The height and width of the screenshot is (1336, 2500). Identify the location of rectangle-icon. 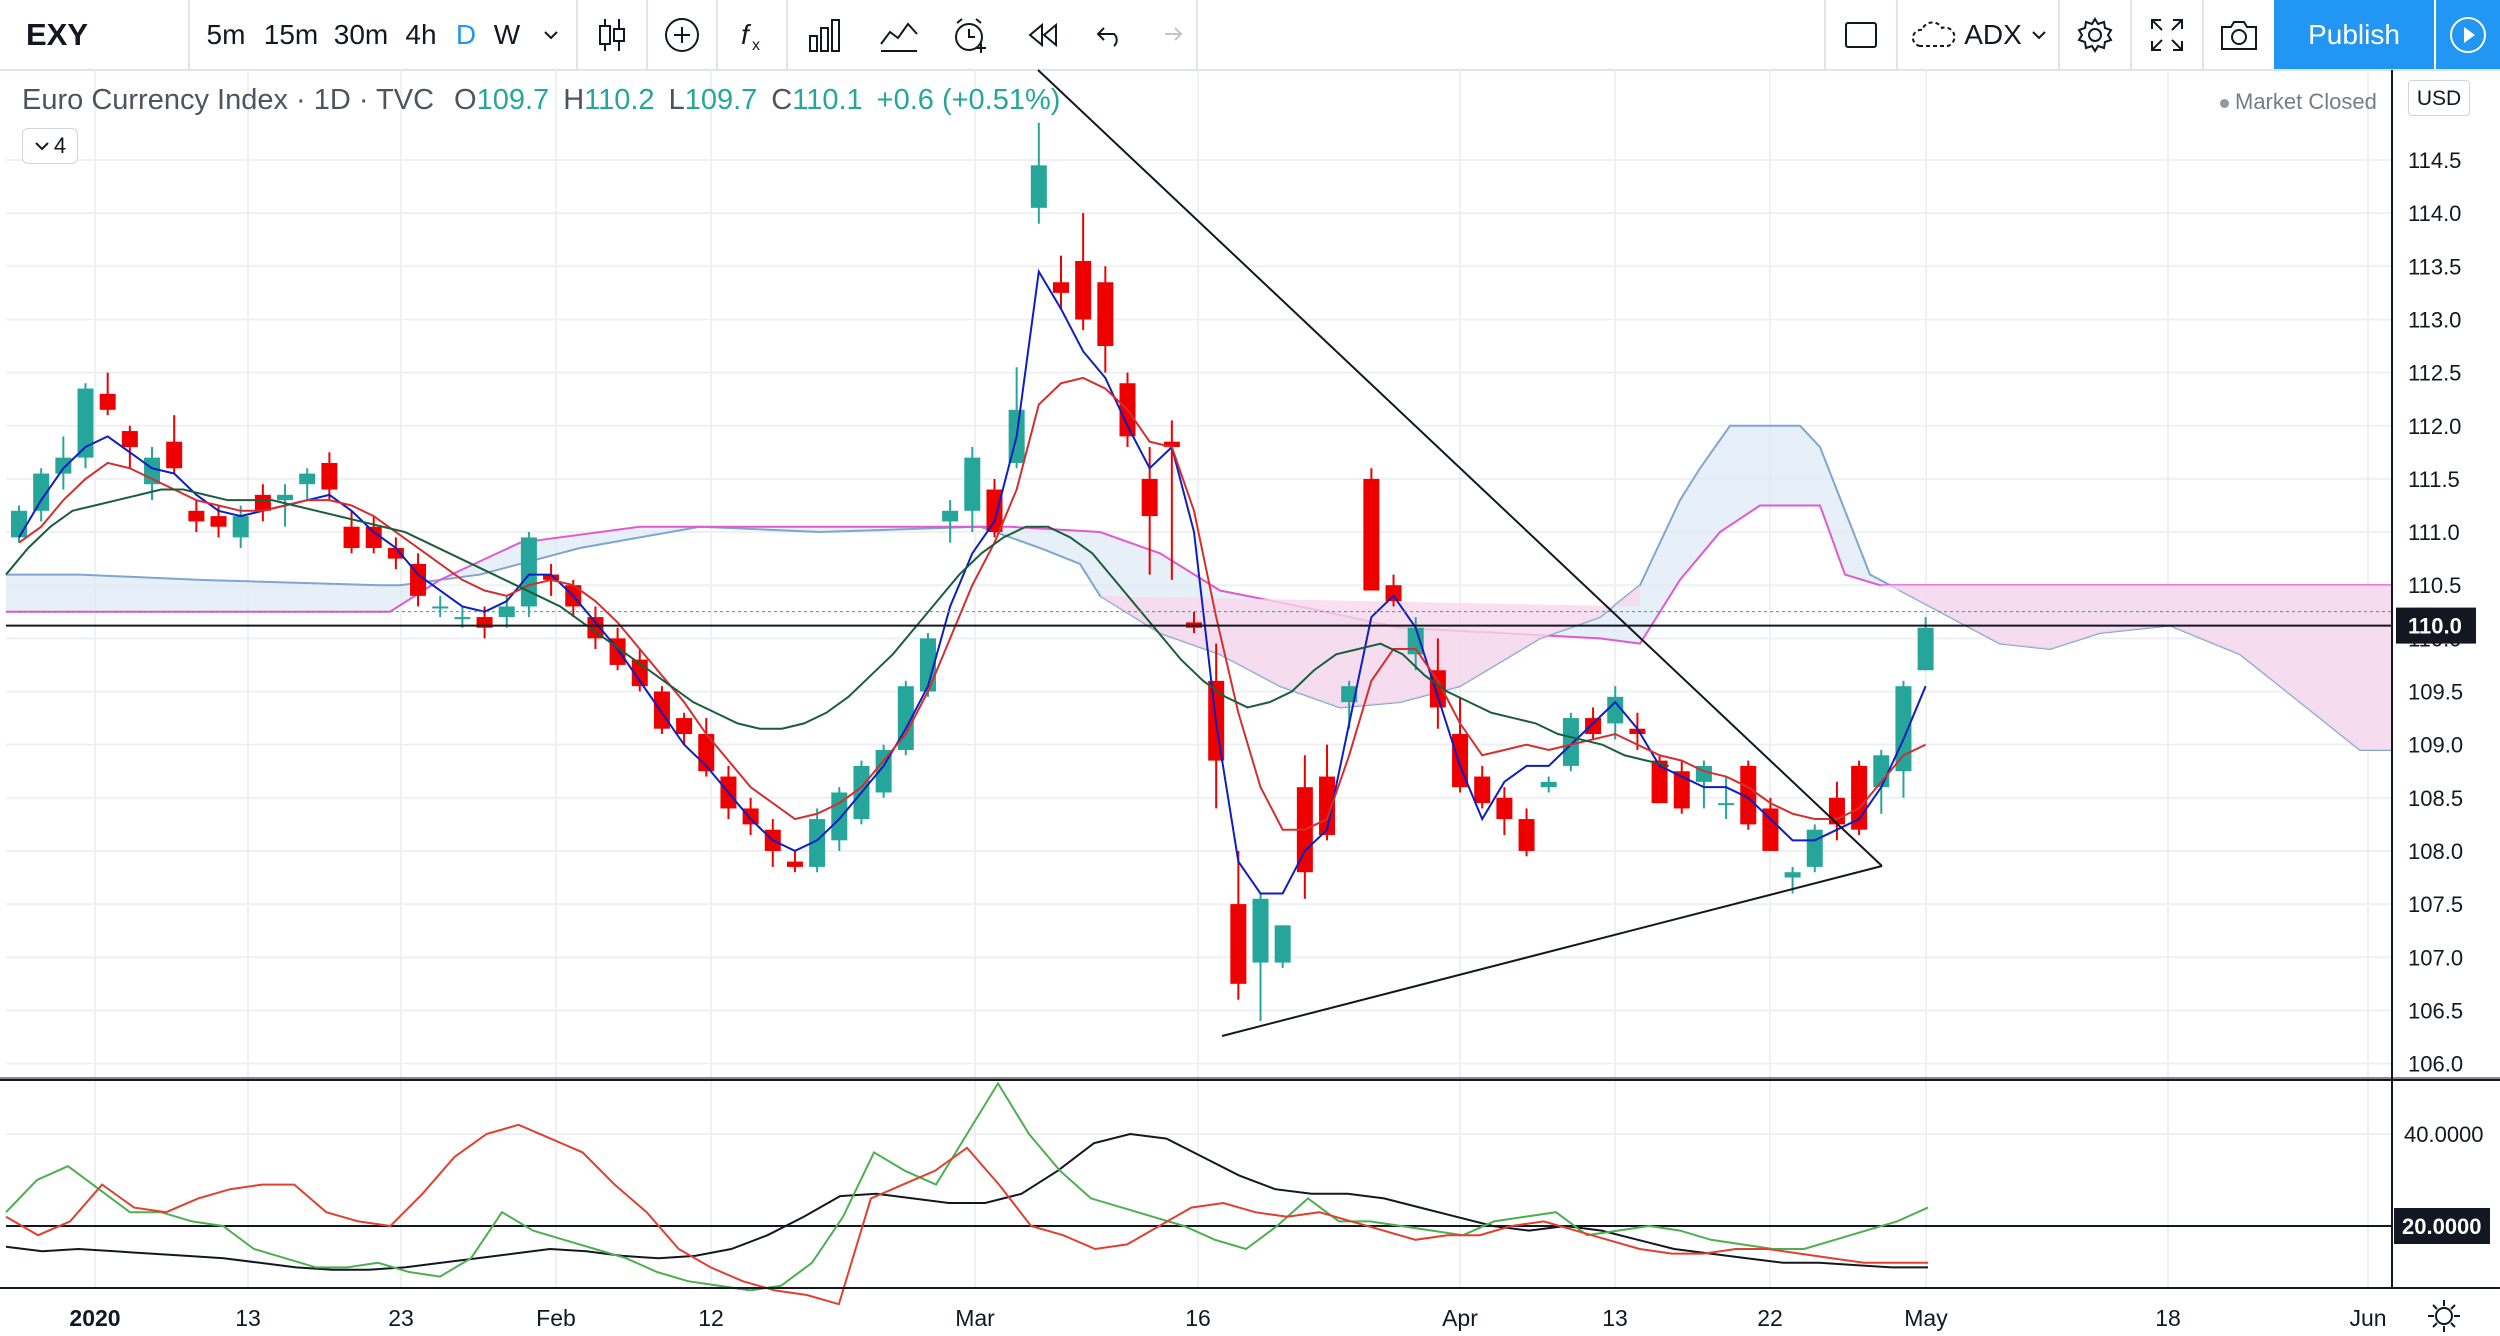
(1861, 34).